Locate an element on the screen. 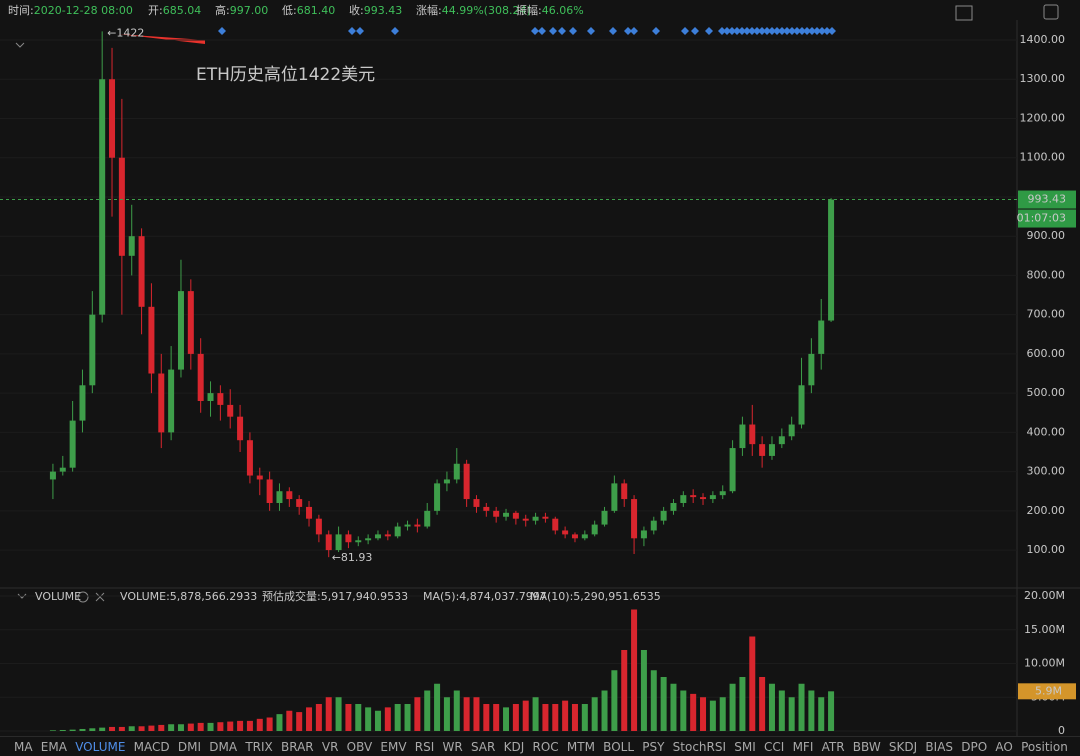 This screenshot has width=1080, height=756. indicator-tab: WR is located at coordinates (452, 746).